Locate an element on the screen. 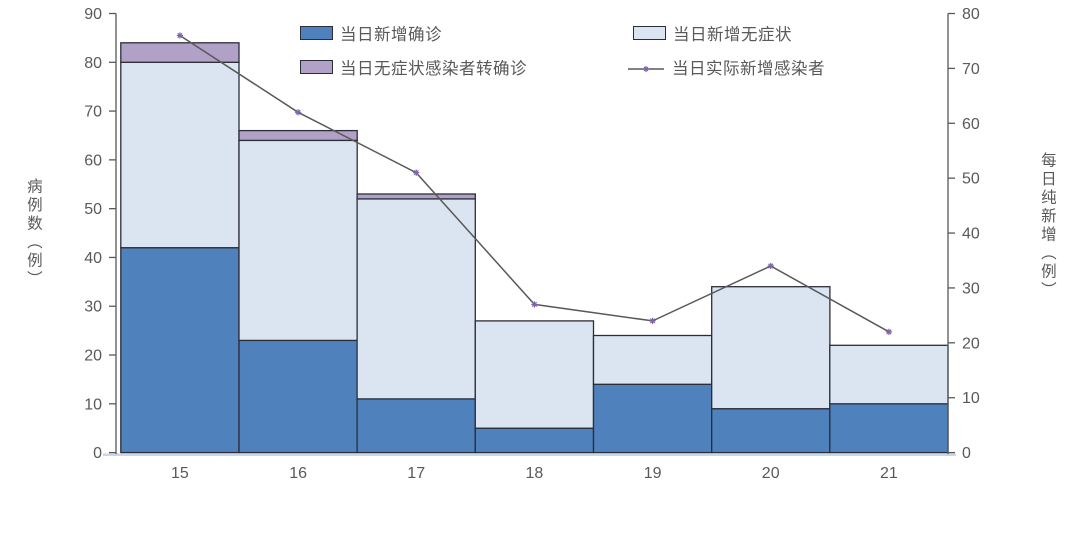 Image resolution: width=1080 pixels, height=554 pixels. asymptomatic-swatch-icon is located at coordinates (649, 33).